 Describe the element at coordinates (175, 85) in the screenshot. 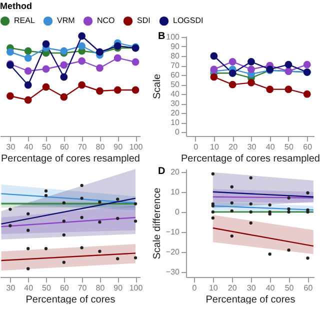

I see `y-tick-label: 50` at that location.